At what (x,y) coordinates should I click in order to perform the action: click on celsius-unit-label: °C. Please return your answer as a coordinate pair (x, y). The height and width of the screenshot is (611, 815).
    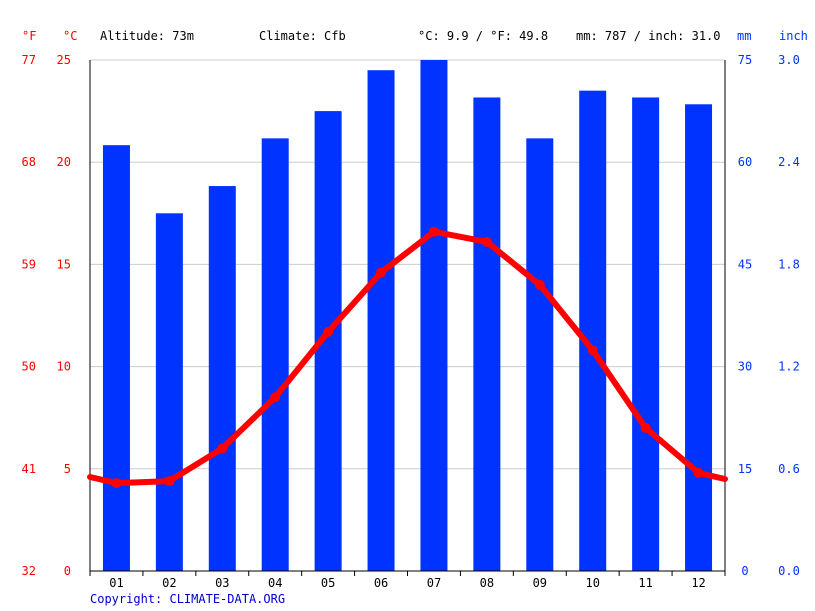
    Looking at the image, I should click on (70, 36).